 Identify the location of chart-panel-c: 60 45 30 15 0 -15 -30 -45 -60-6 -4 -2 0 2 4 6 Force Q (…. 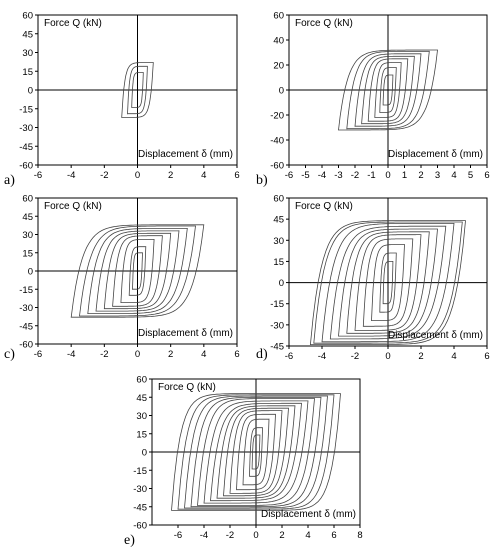
(122, 278).